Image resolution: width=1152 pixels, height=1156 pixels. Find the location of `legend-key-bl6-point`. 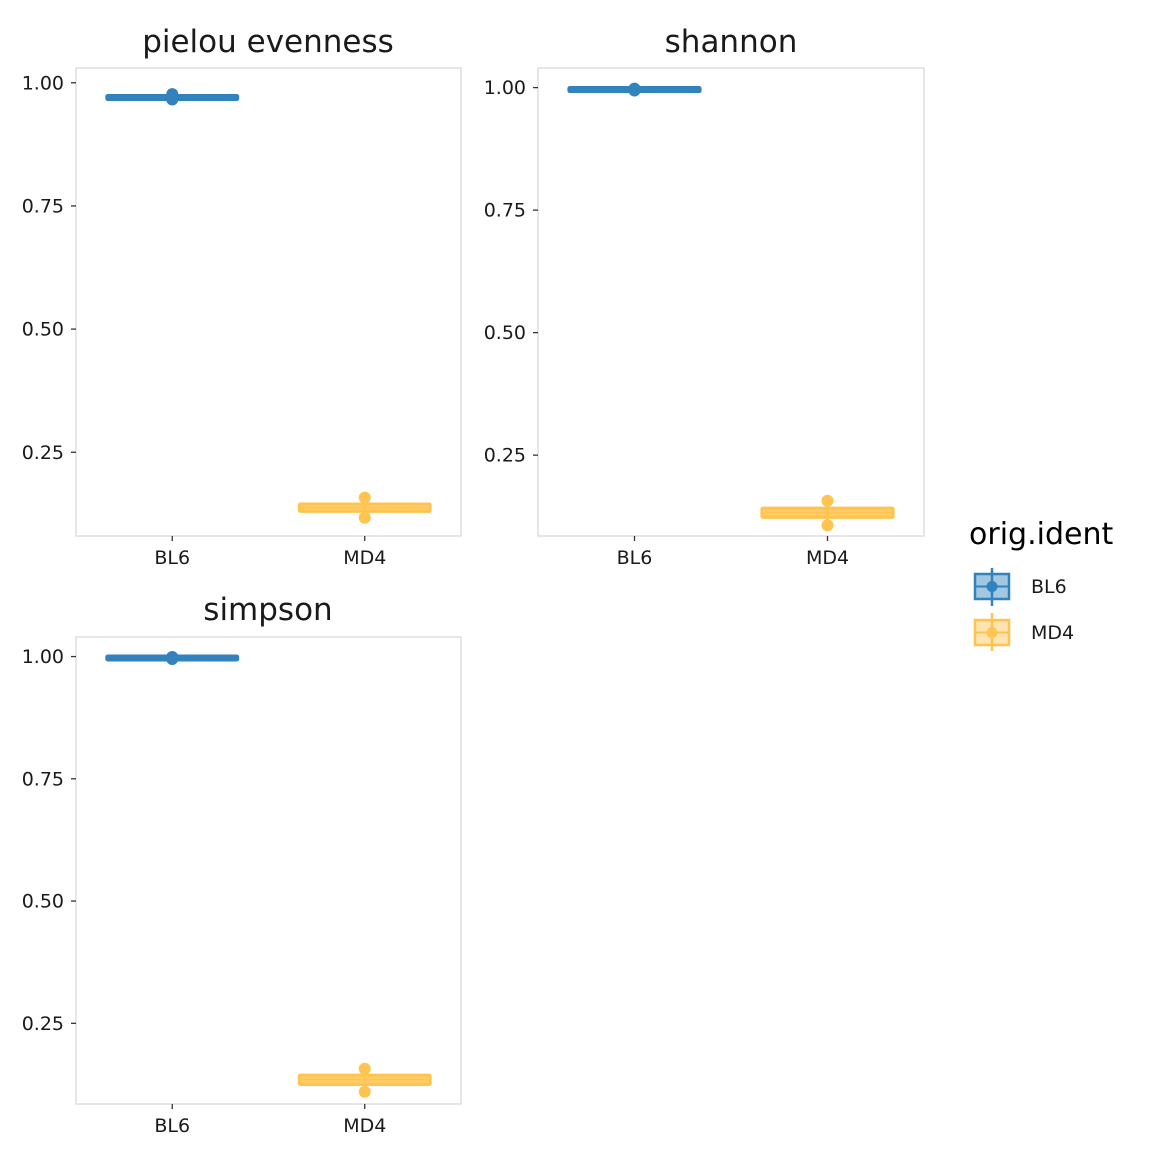

legend-key-bl6-point is located at coordinates (992, 586).